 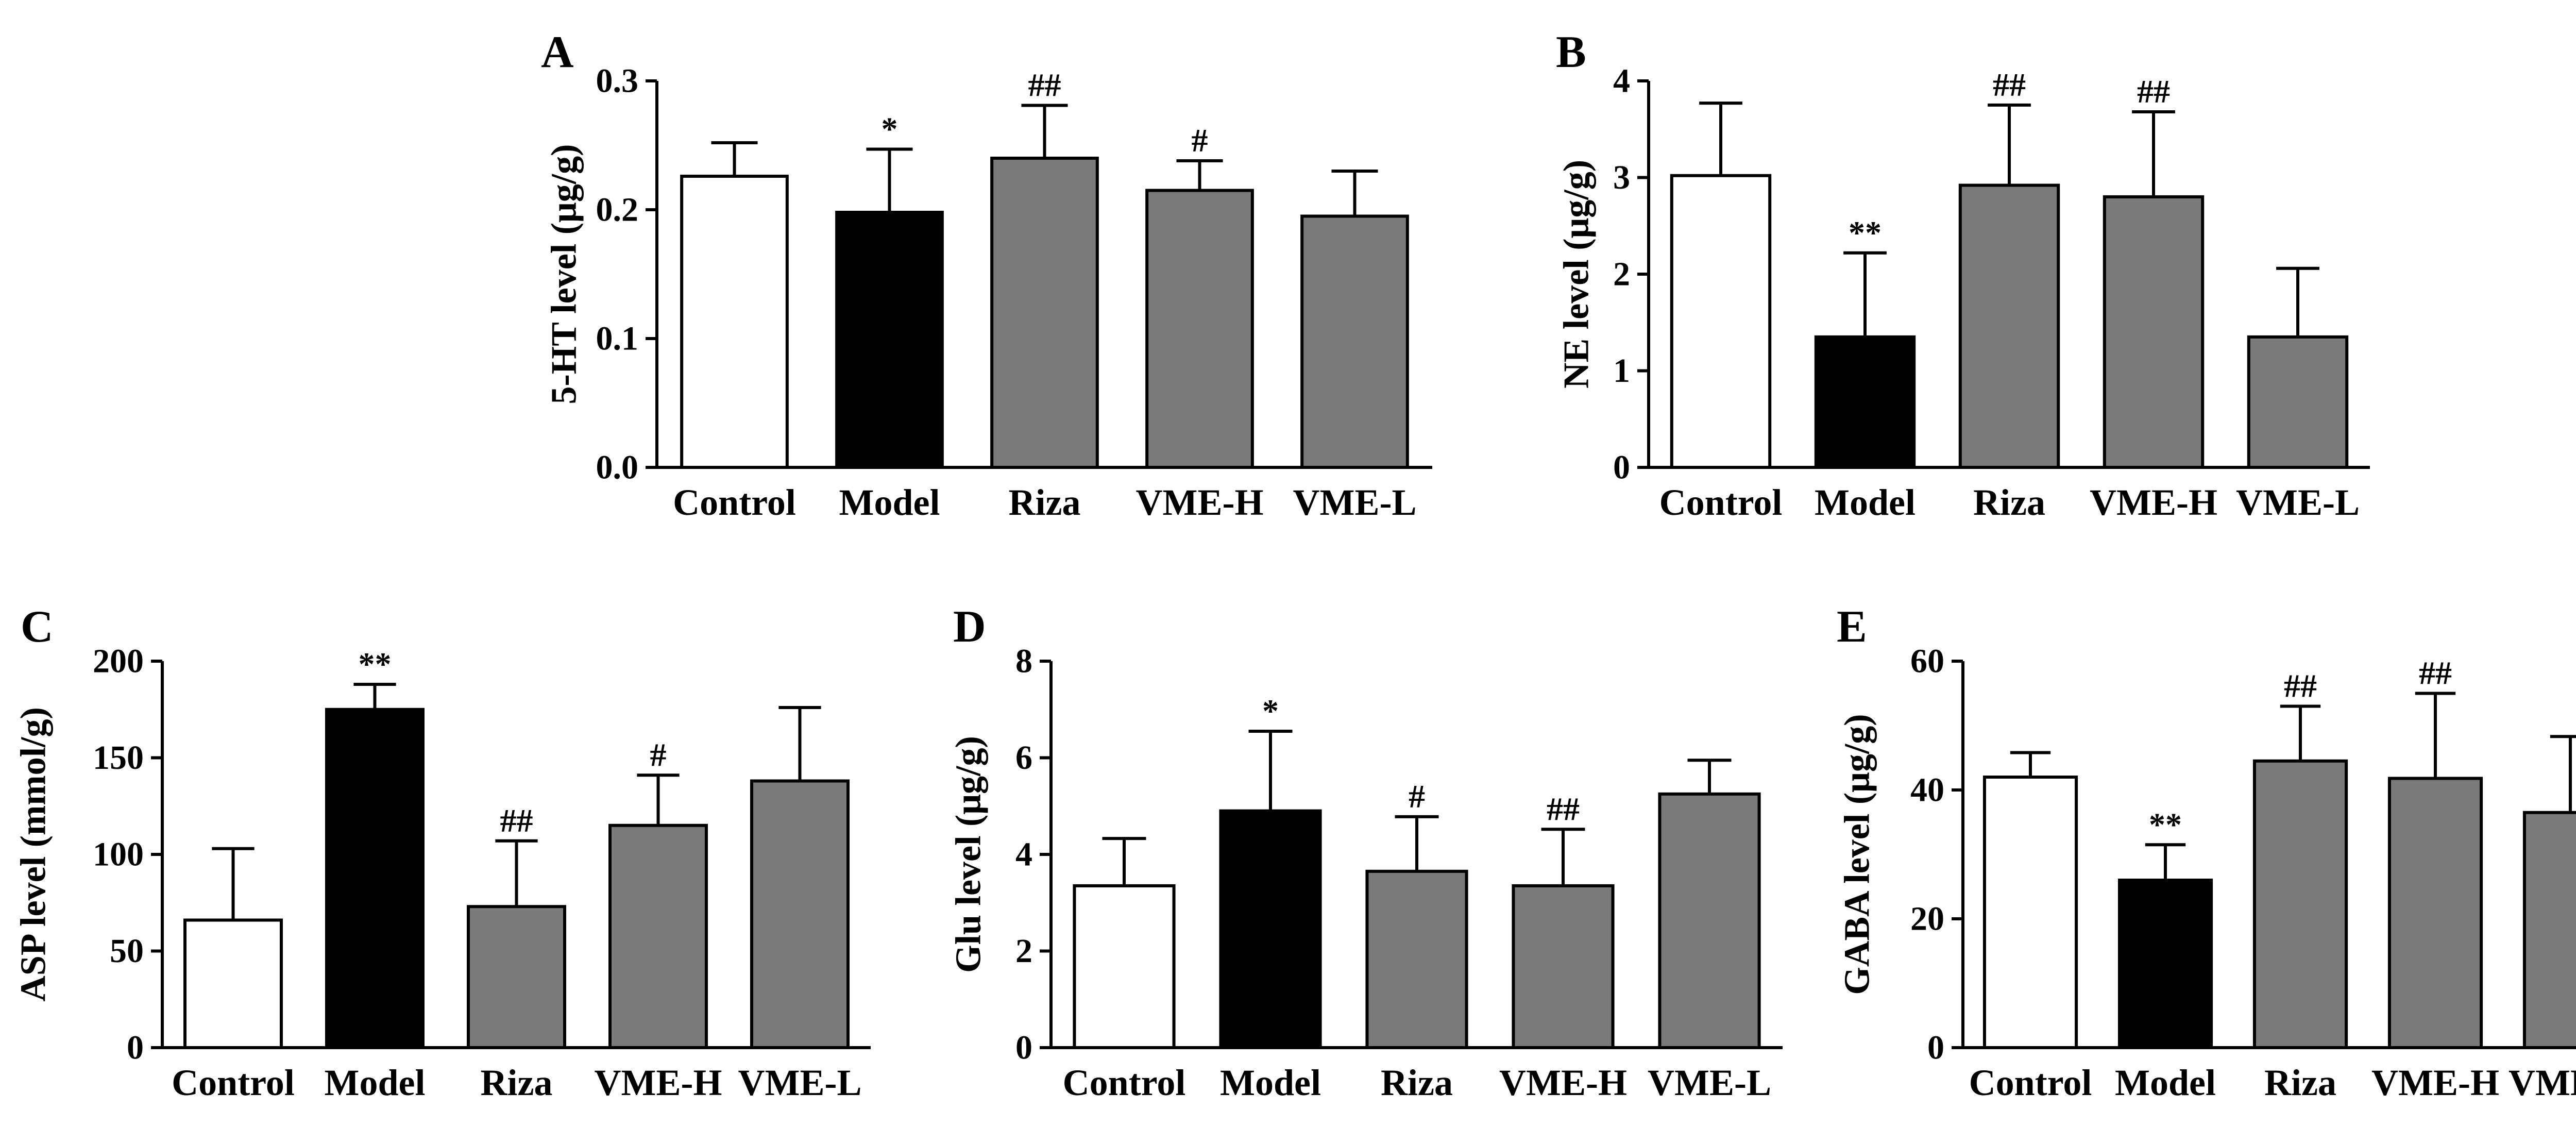 What do you see at coordinates (1927, 790) in the screenshot?
I see `y-tick-label: 40` at bounding box center [1927, 790].